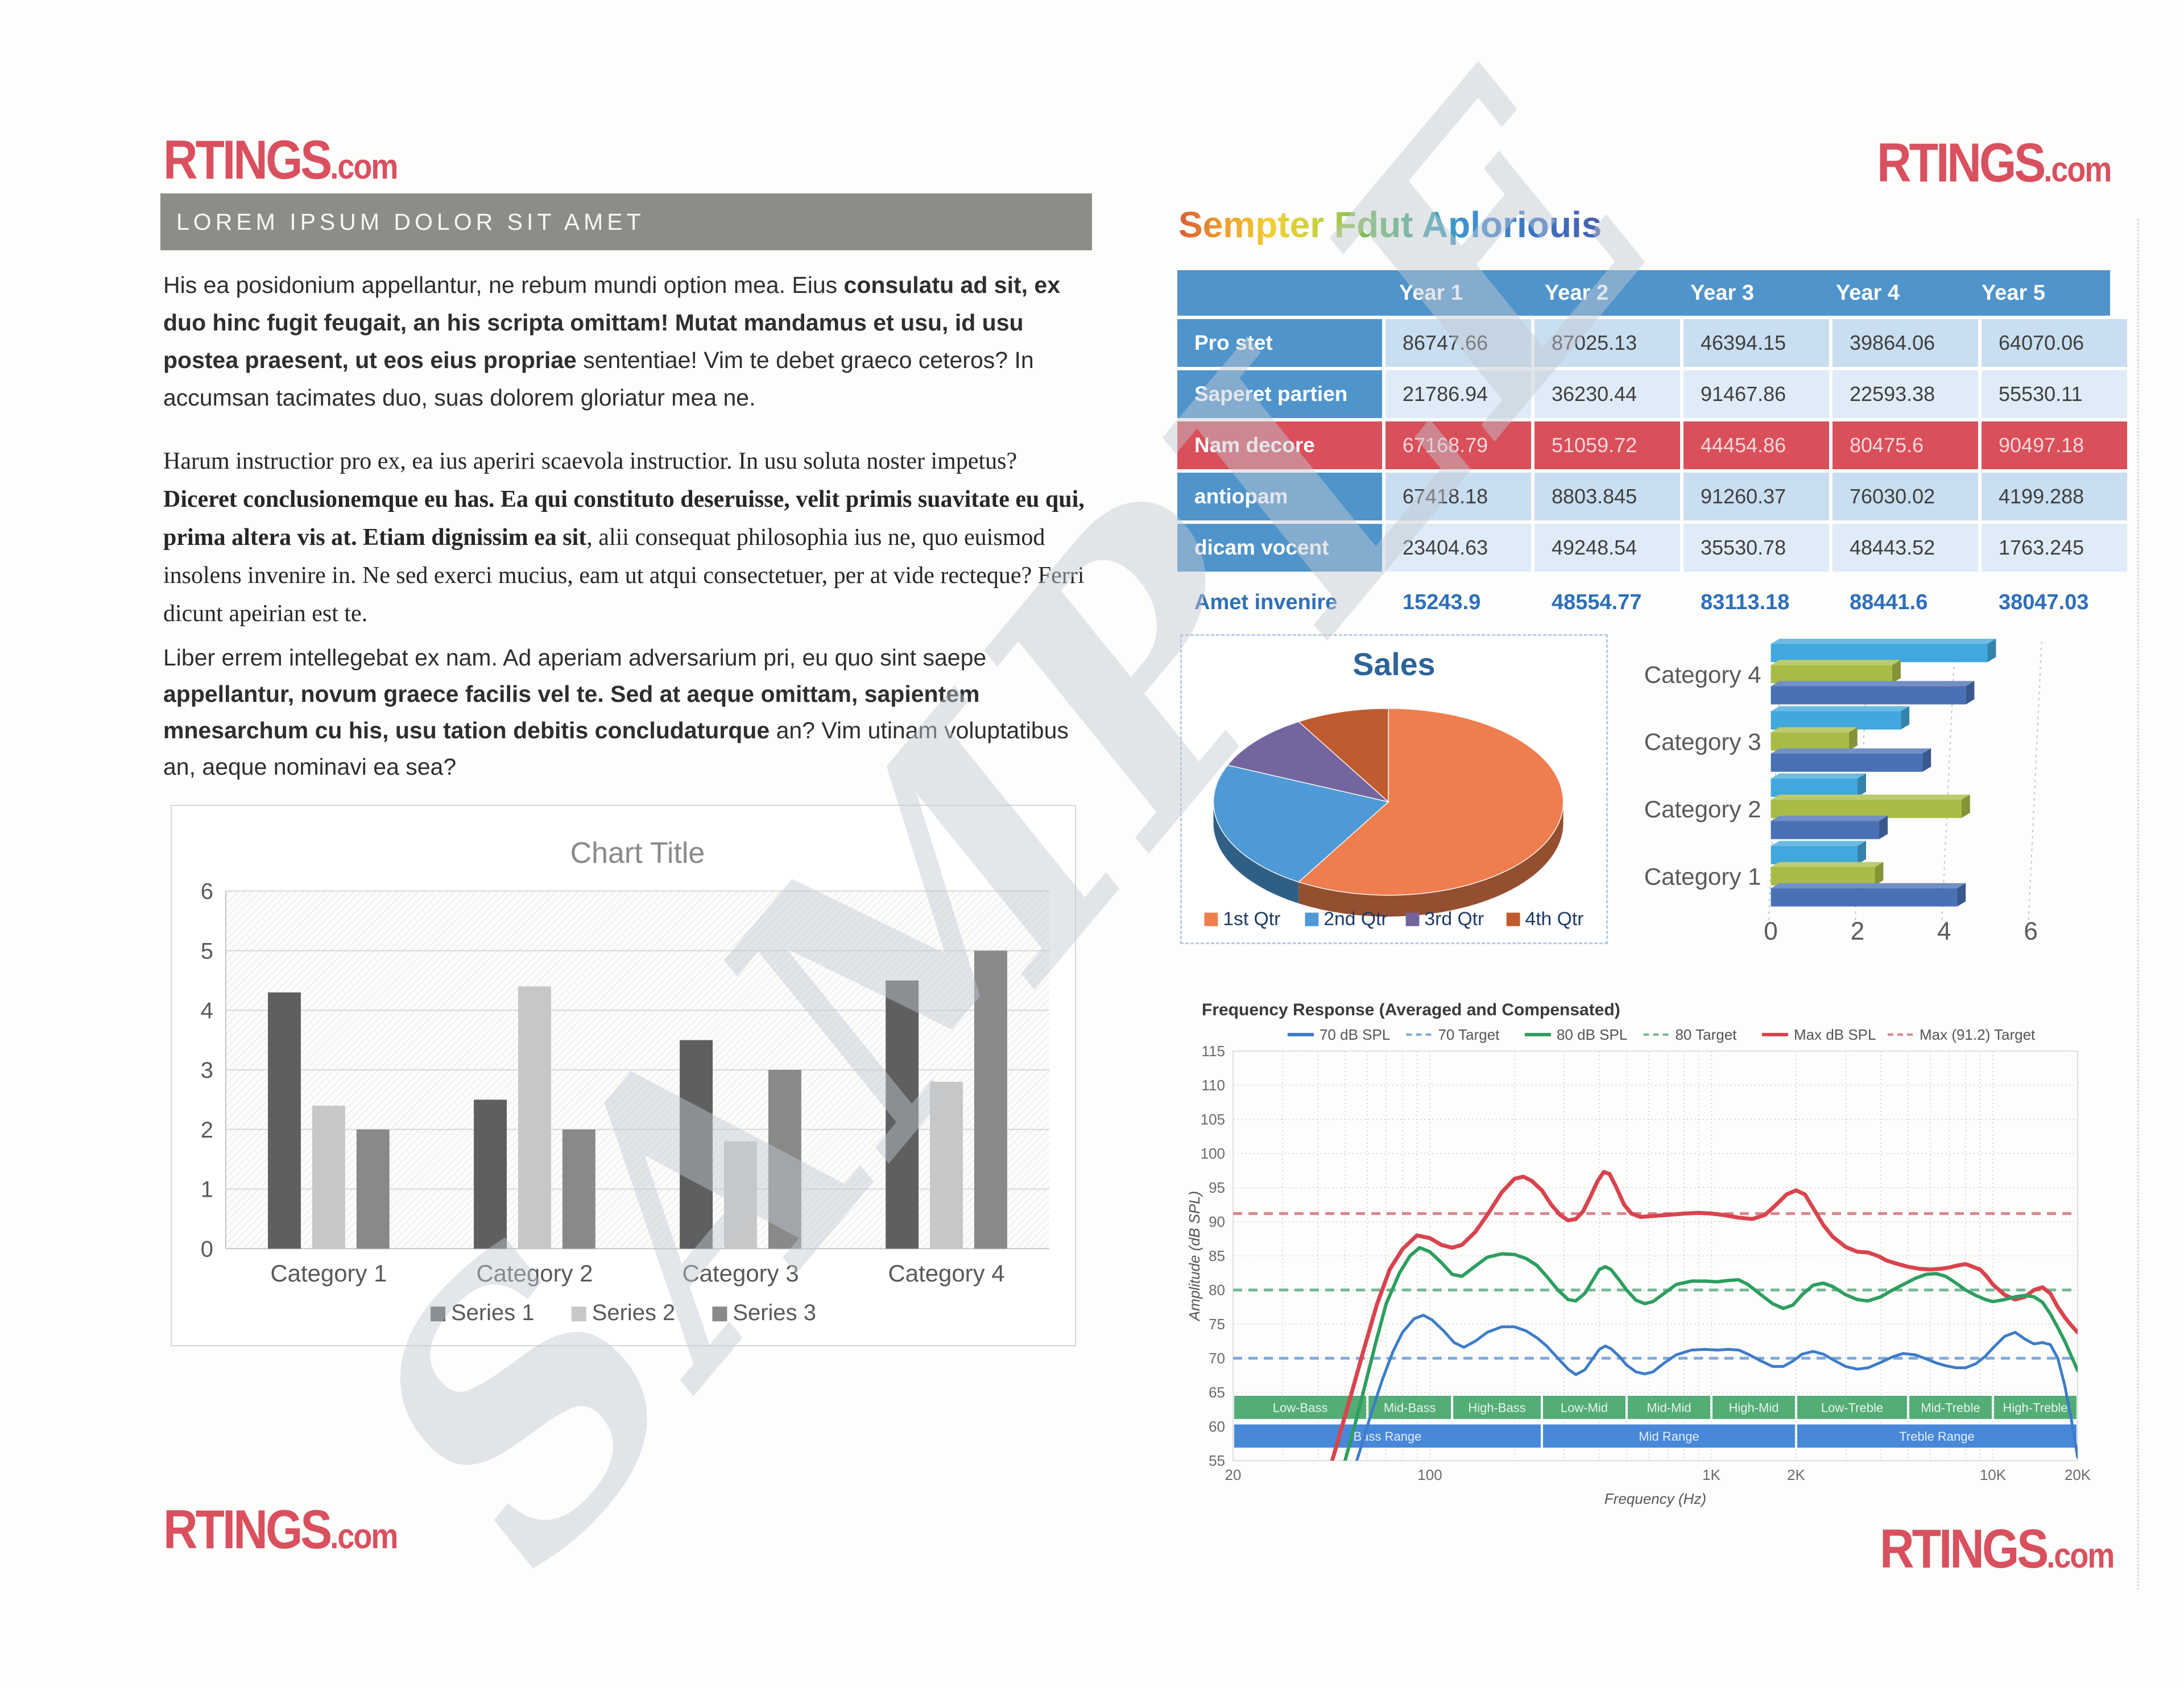  Describe the element at coordinates (1607, 445) in the screenshot. I see `table-cell: 51059.72` at that location.